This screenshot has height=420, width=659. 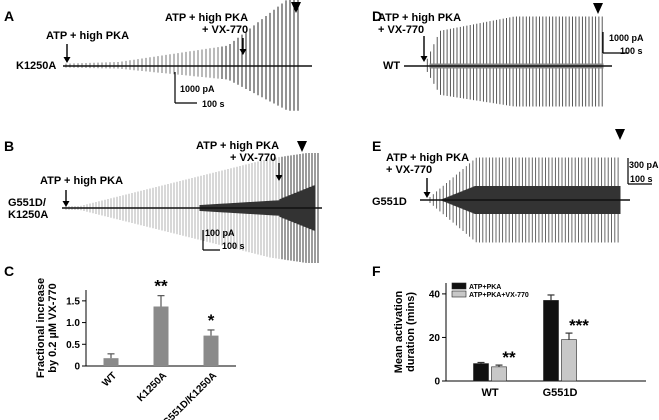 What do you see at coordinates (238, 146) in the screenshot?
I see `panel-b-annotation-2: ATP + high PKA` at bounding box center [238, 146].